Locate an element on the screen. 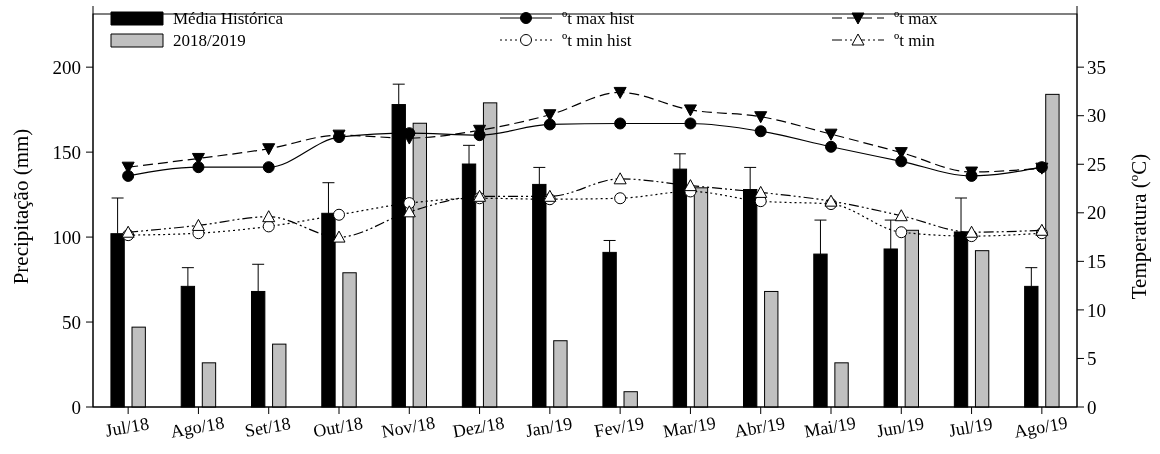 Image resolution: width=1160 pixels, height=454 pixels. x-tick-label: Dez/18 is located at coordinates (478, 427).